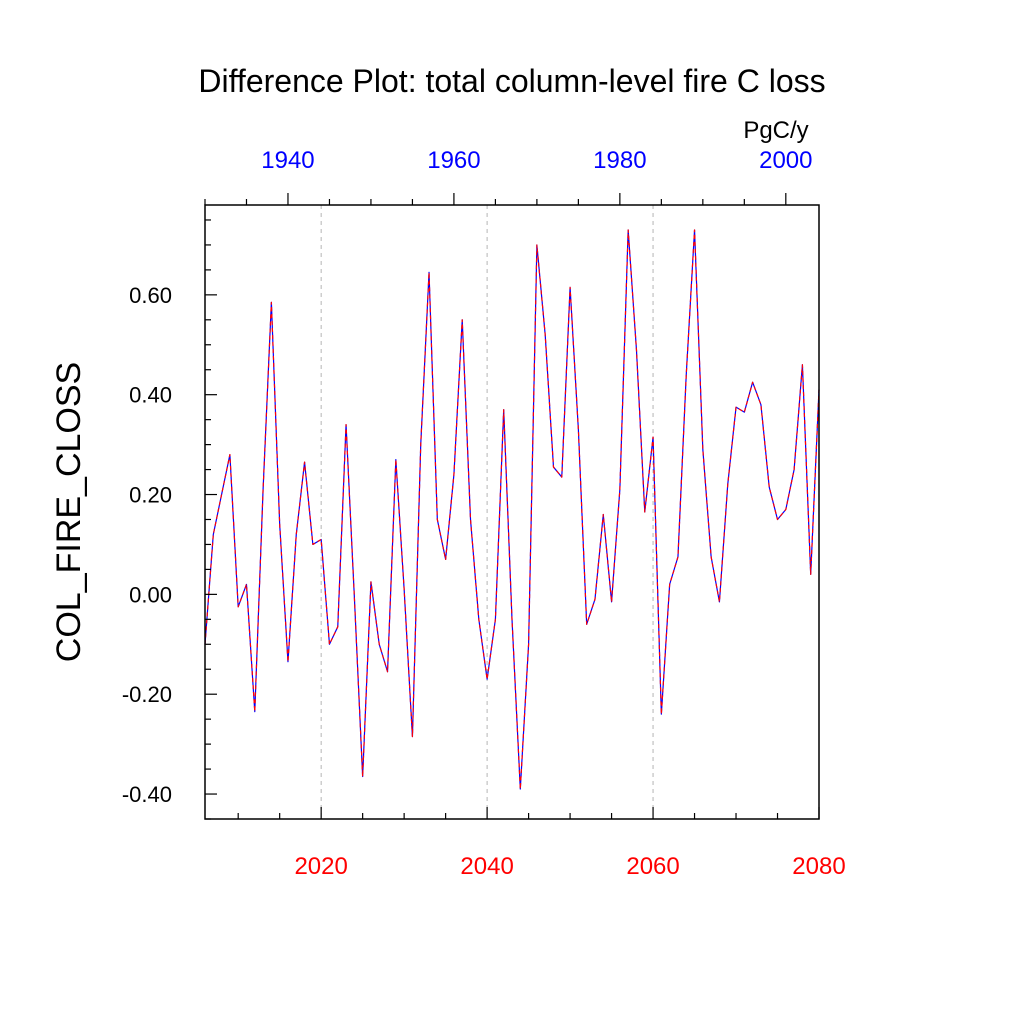 This screenshot has height=1029, width=1024. What do you see at coordinates (453, 160) in the screenshot?
I see `top-tick-label: 1960` at bounding box center [453, 160].